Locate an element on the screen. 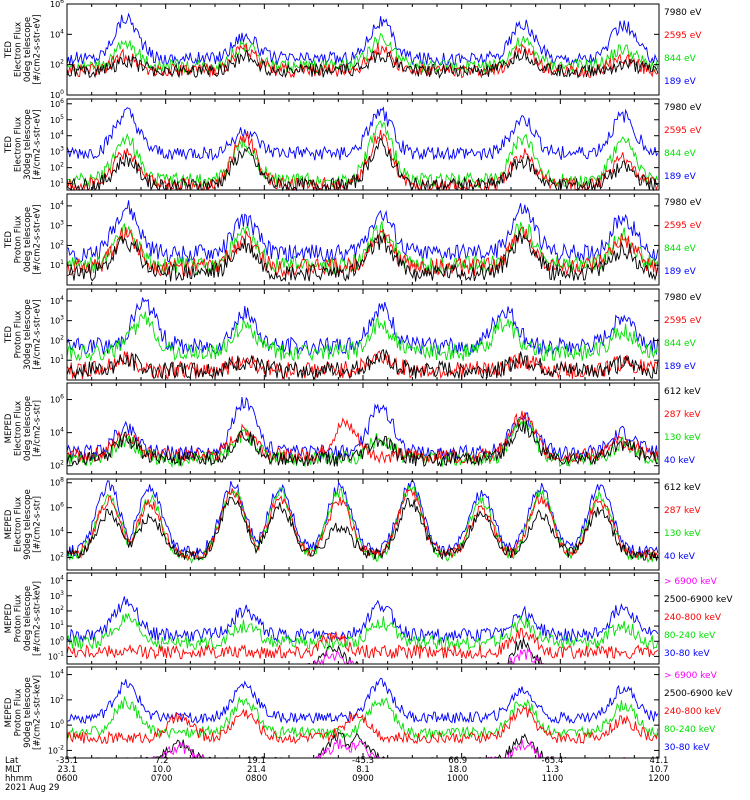  ephemeris-row-label: hhmm is located at coordinates (18, 779).